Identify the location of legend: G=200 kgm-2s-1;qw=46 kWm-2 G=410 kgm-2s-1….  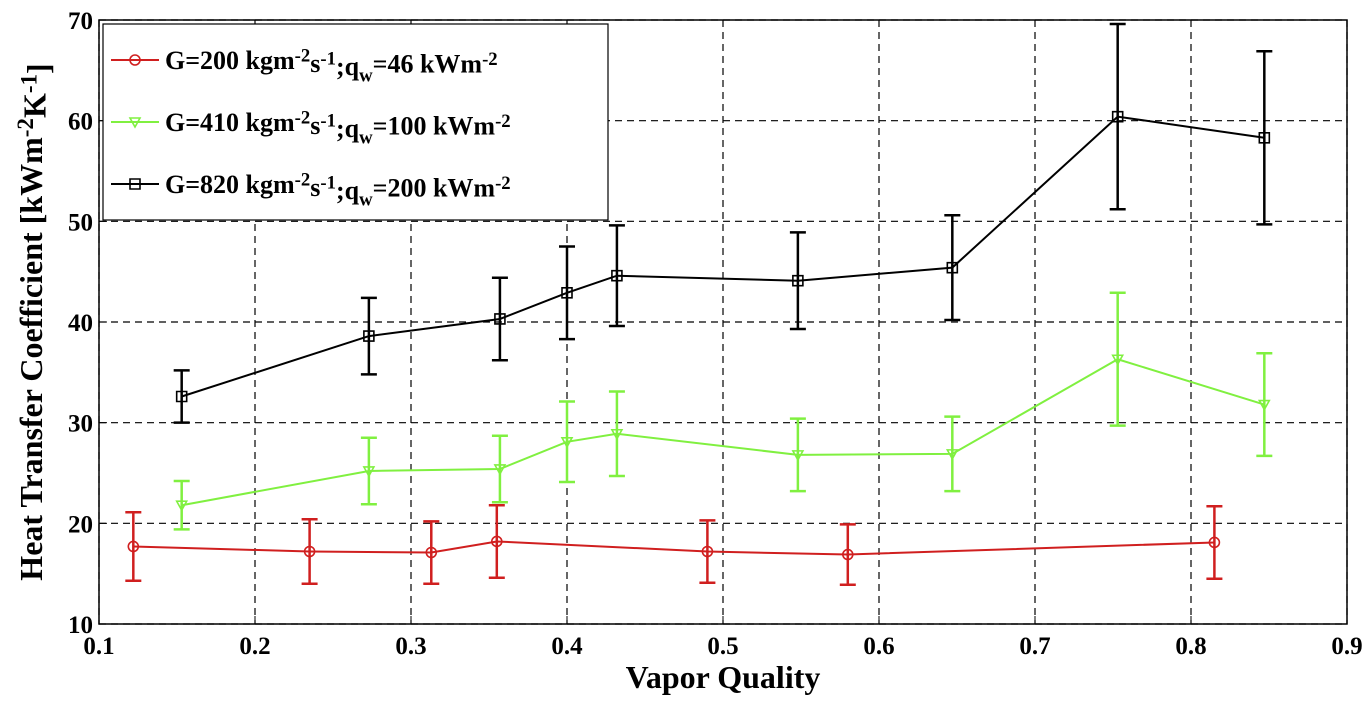
(355, 122).